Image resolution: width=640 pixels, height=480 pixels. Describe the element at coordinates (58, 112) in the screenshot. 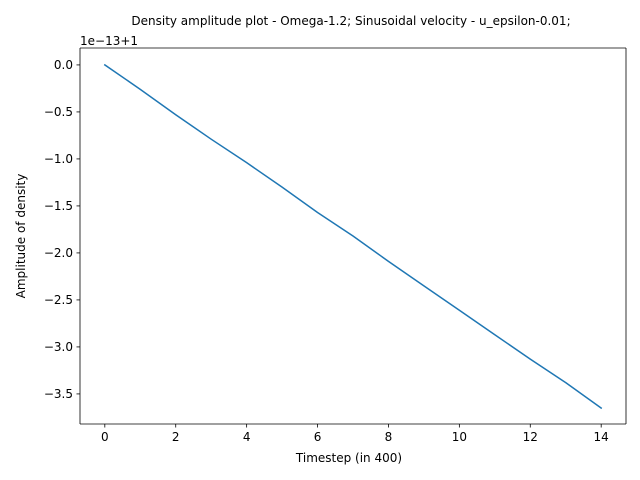

I see `y-tick-label: −0.5` at that location.